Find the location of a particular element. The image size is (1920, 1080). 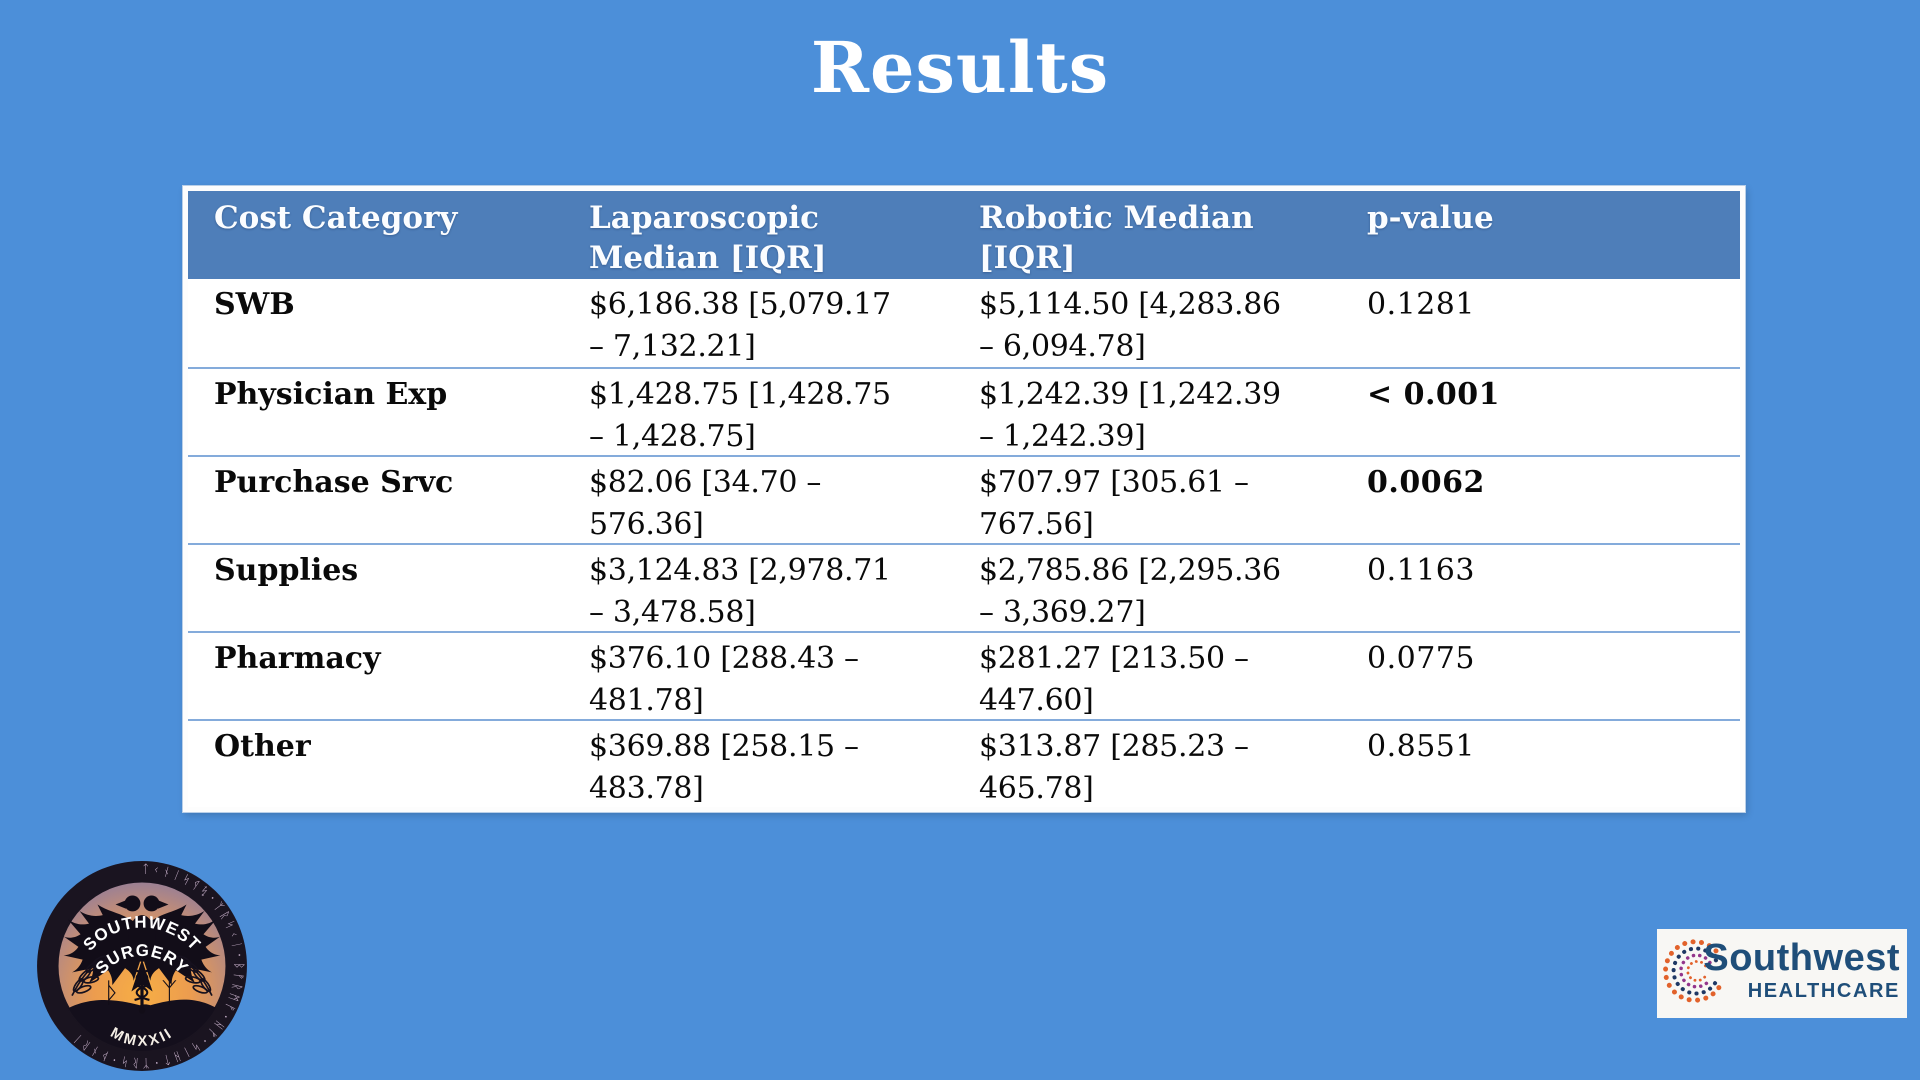

robotic-cell: $2,785.86 [2,295.36 – 3,369.27] is located at coordinates (1159, 589).